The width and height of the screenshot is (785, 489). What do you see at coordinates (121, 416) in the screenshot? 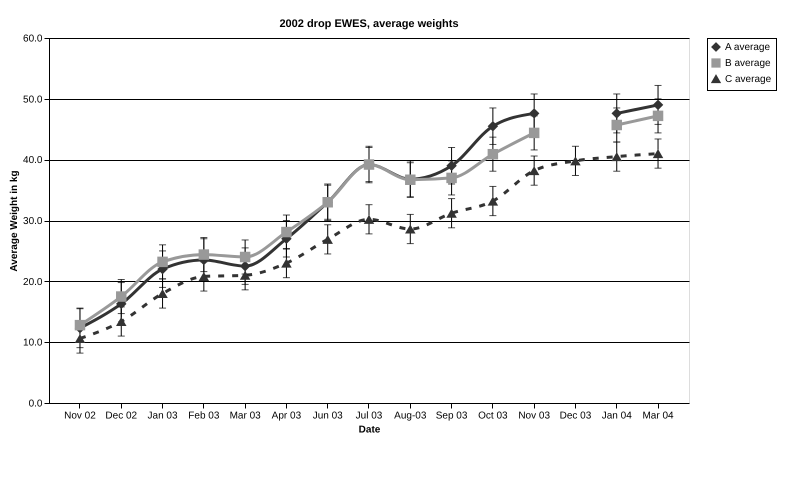
I see `x-tick-label: Dec 02` at bounding box center [121, 416].